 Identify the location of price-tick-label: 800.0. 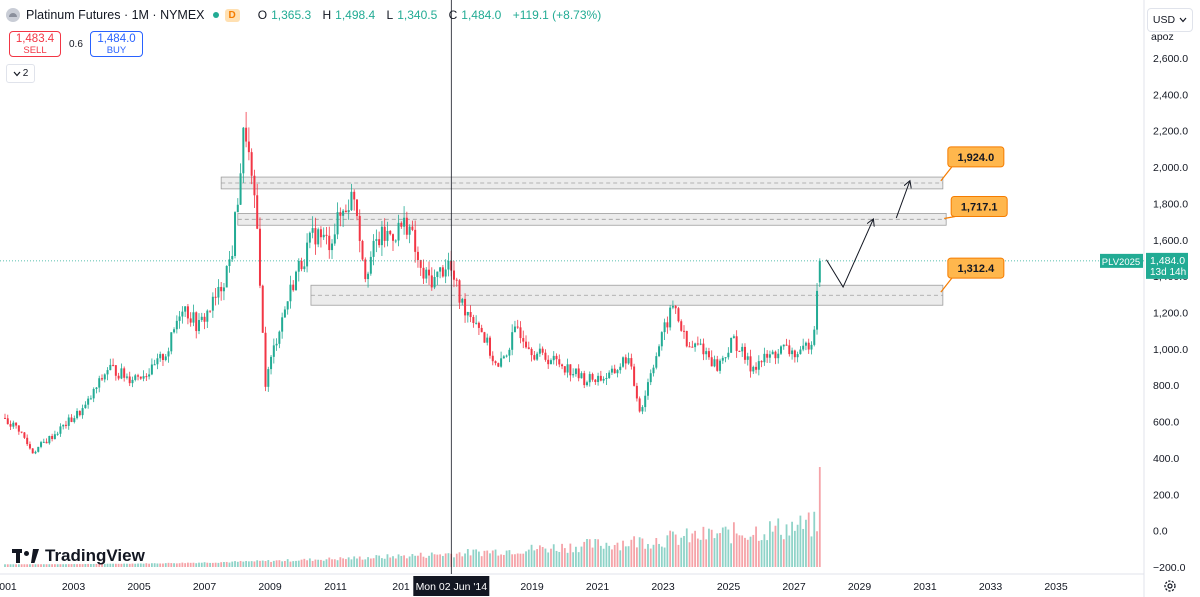
(1166, 386).